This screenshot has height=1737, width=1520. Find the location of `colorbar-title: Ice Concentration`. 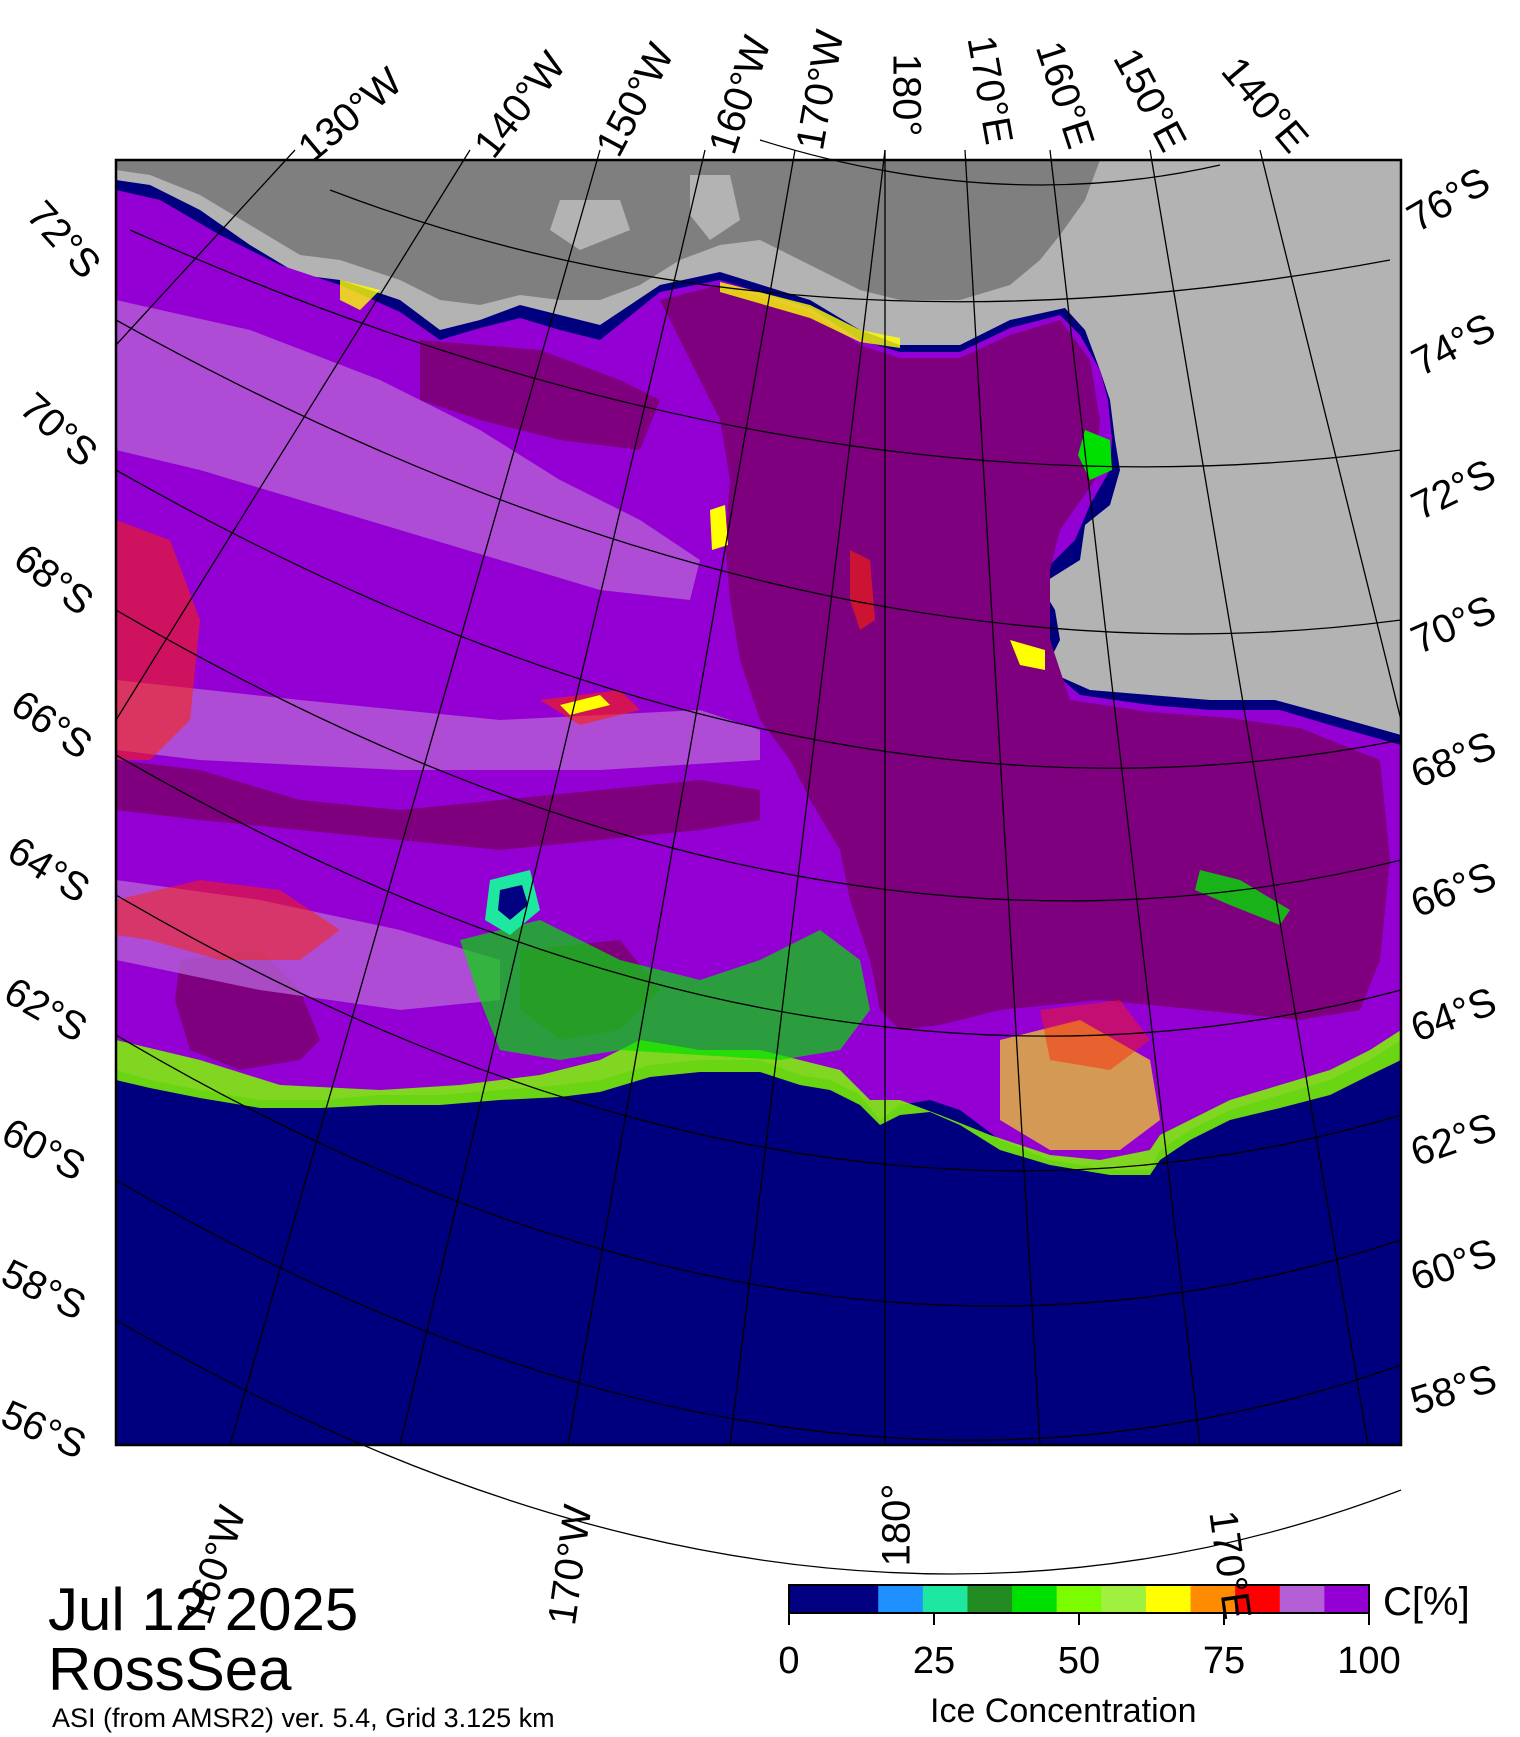

colorbar-title: Ice Concentration is located at coordinates (1063, 1711).